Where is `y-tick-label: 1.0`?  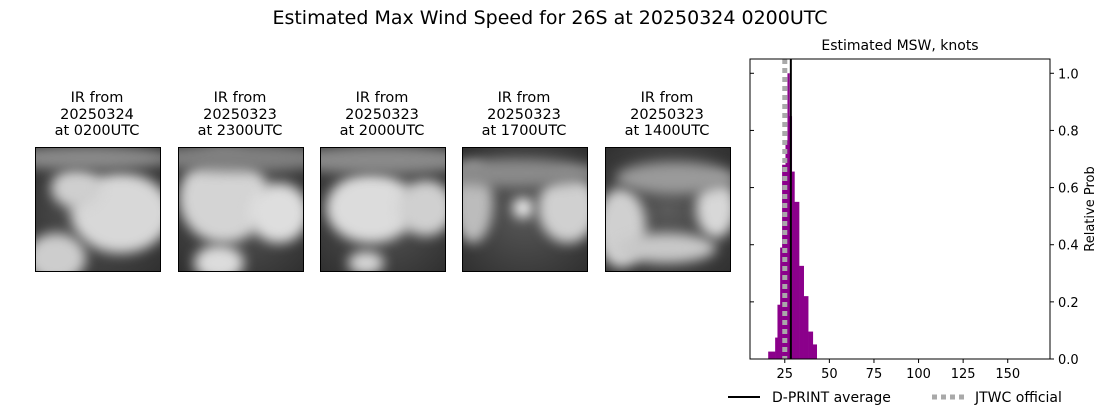 y-tick-label: 1.0 is located at coordinates (1068, 74).